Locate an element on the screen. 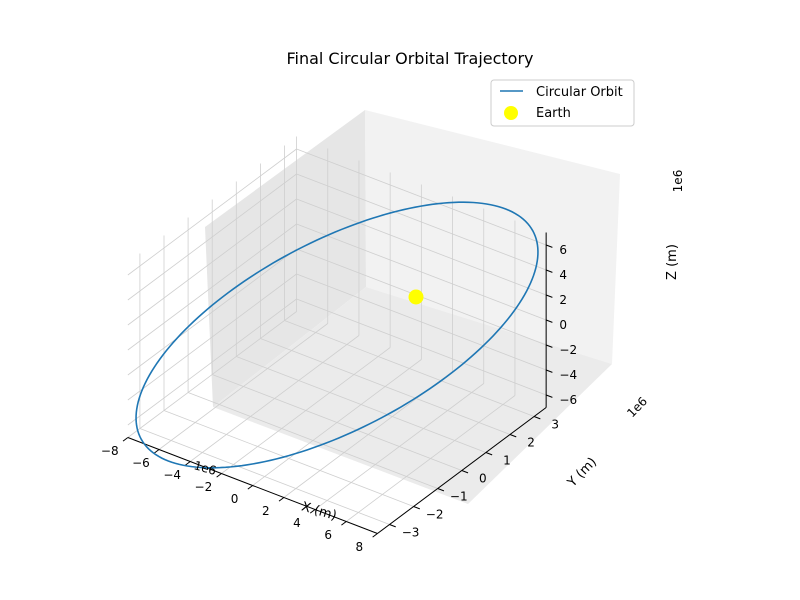 The width and height of the screenshot is (800, 600). z-axis-label: Z (m) is located at coordinates (672, 262).